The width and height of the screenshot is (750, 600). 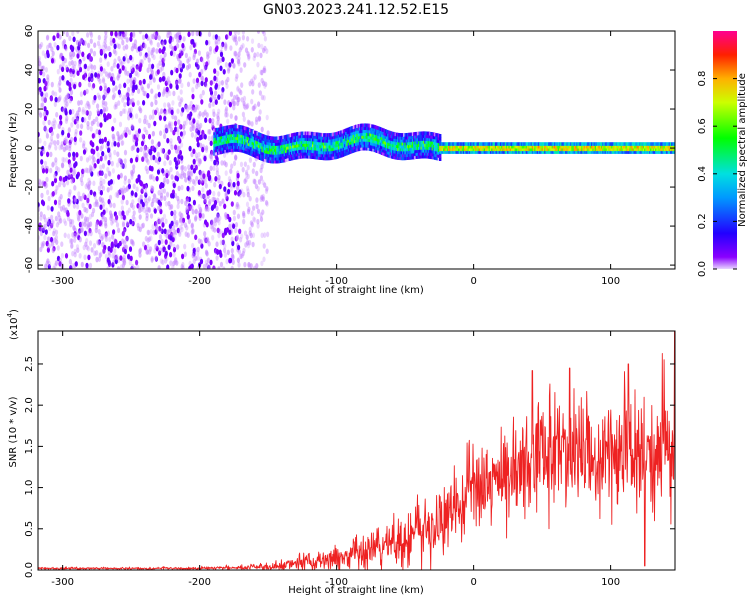 What do you see at coordinates (725, 150) in the screenshot?
I see `colorbar-gradient` at bounding box center [725, 150].